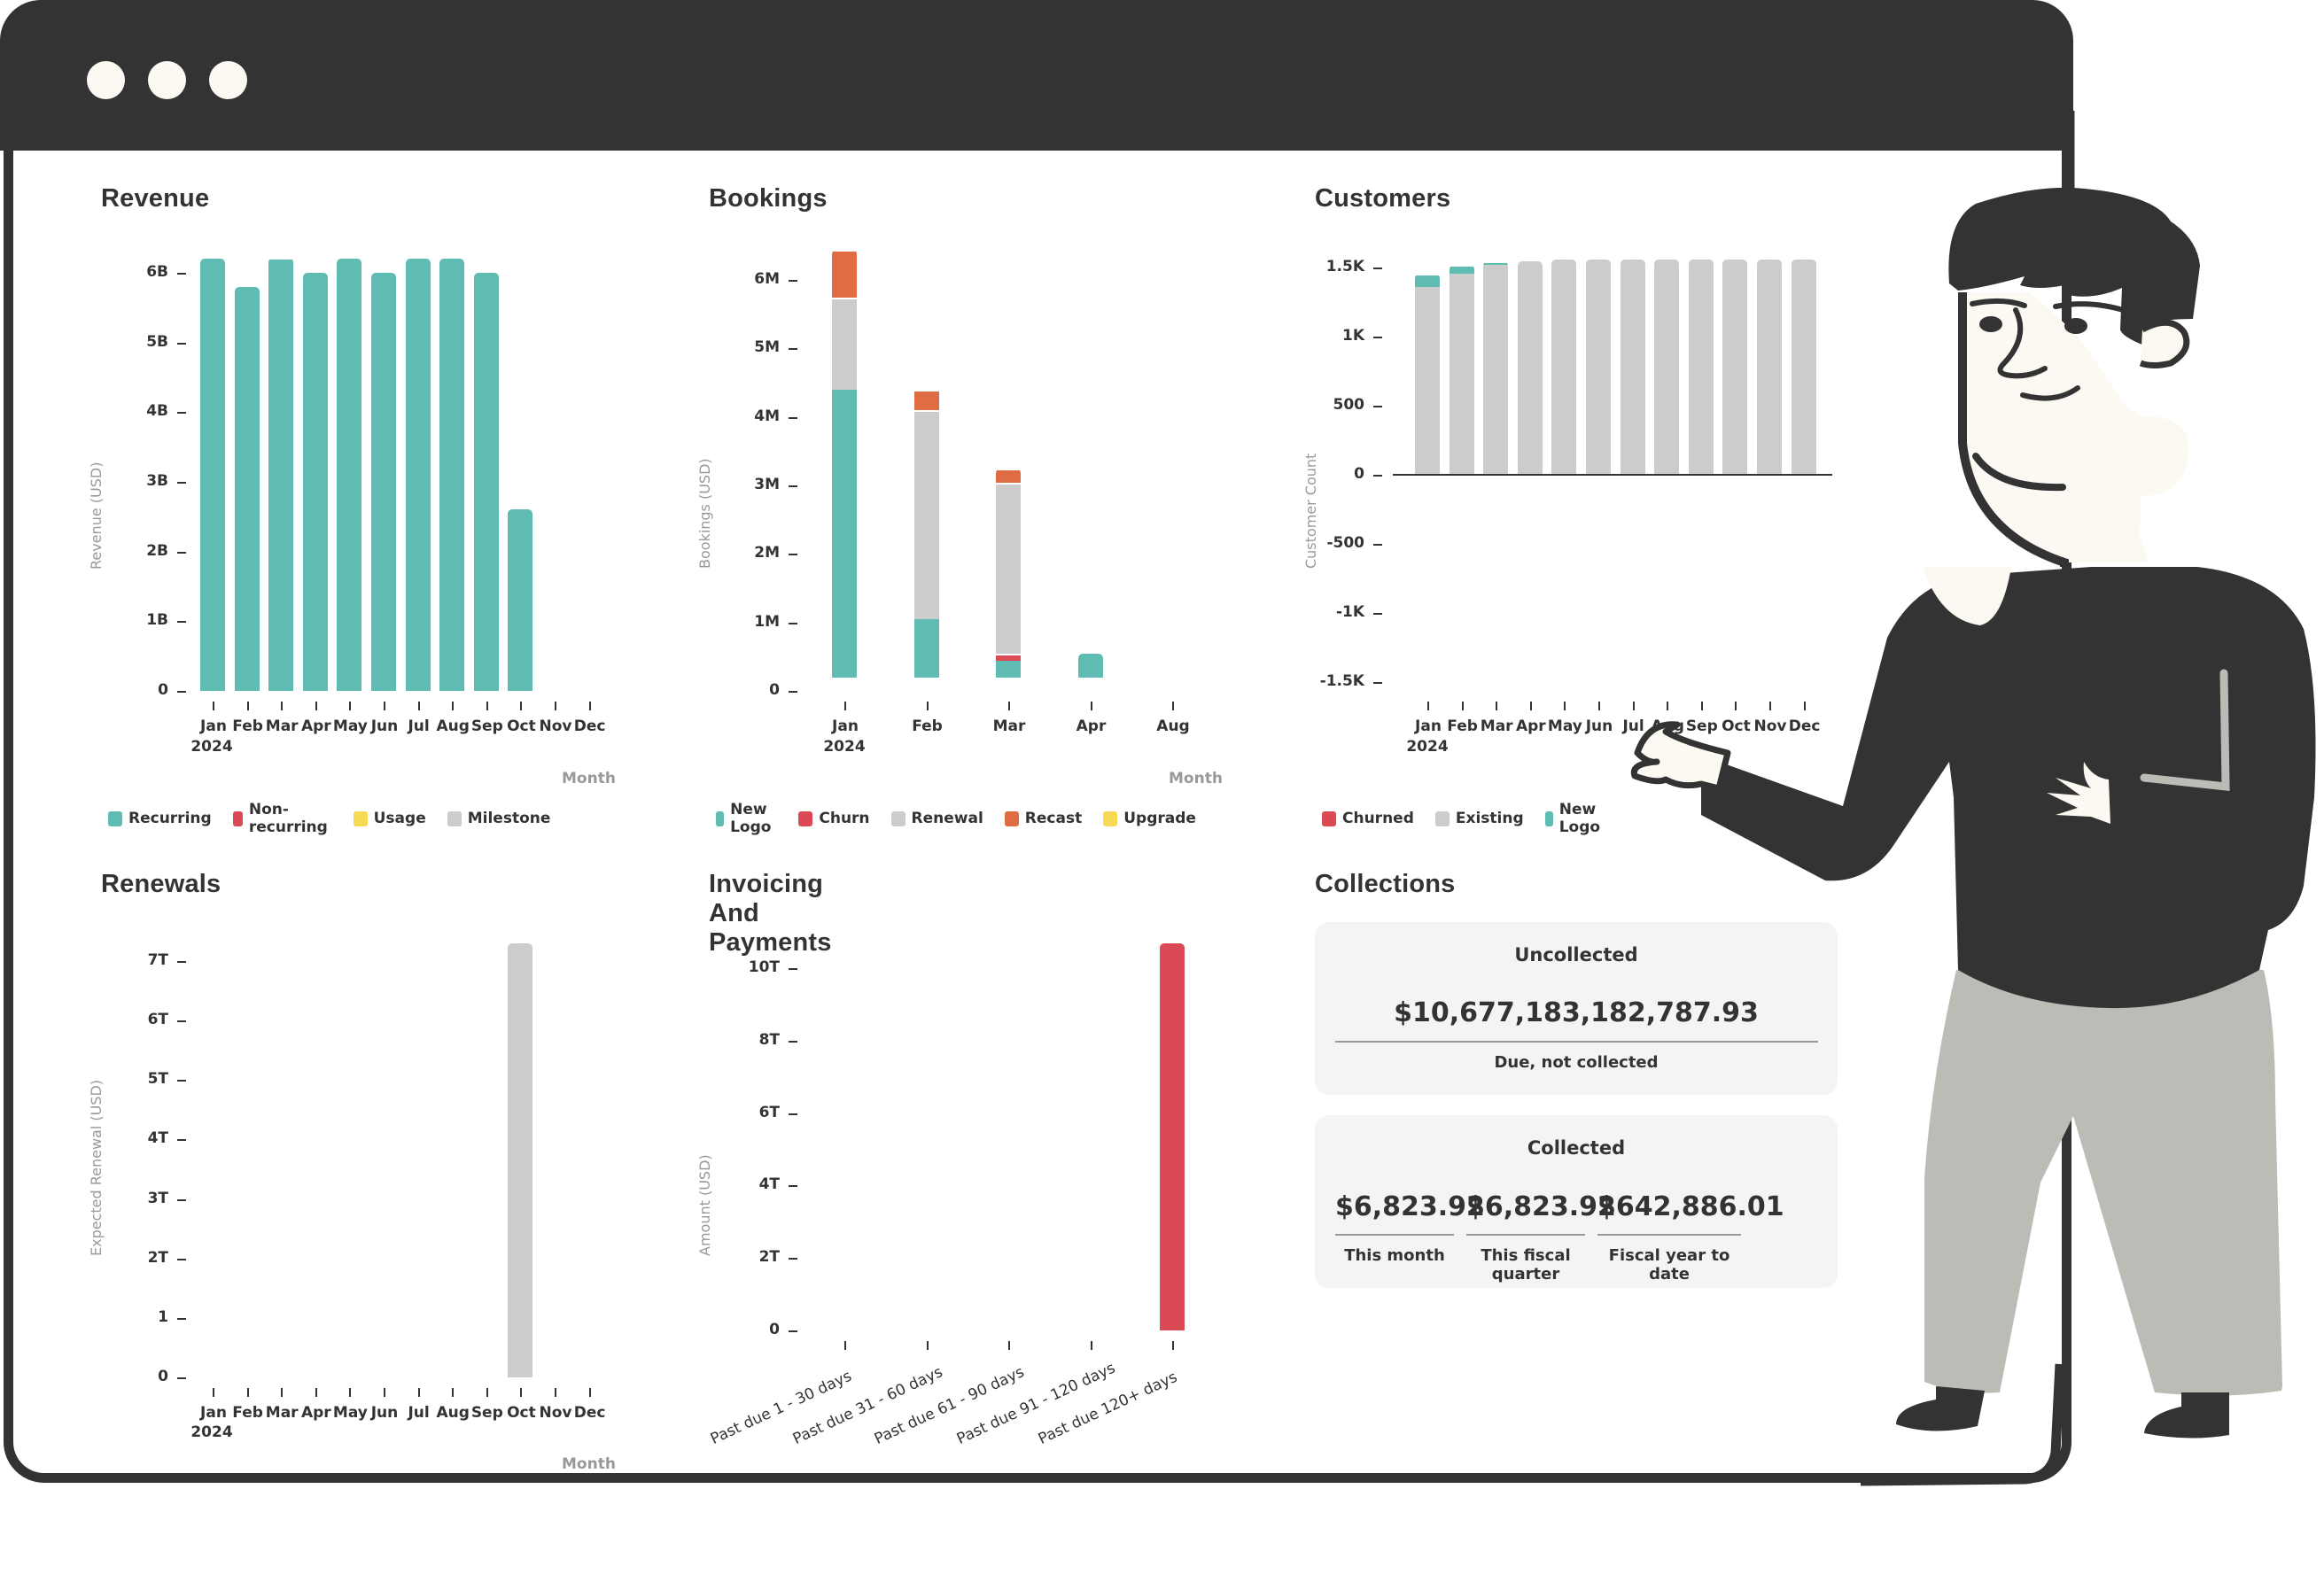 The height and width of the screenshot is (1582, 2324). Describe the element at coordinates (1377, 406) in the screenshot. I see `customers-y-tick-mark` at that location.